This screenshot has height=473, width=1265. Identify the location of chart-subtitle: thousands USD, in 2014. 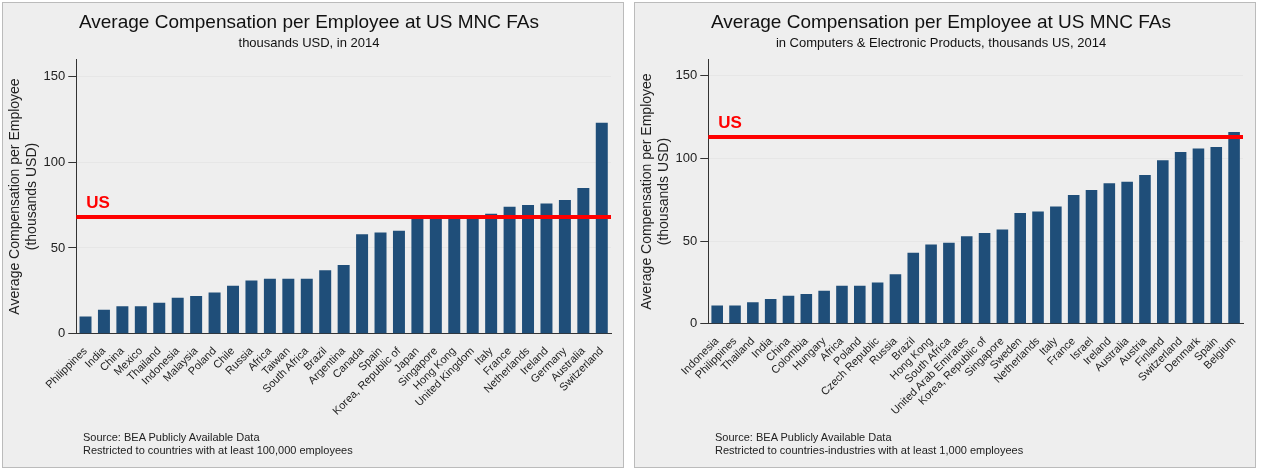
(309, 43).